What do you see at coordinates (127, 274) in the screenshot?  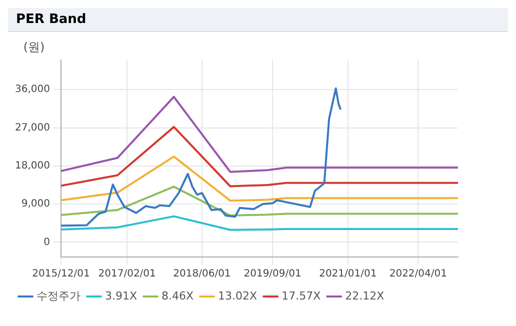 I see `x-tick-label: 2017/02/01` at bounding box center [127, 274].